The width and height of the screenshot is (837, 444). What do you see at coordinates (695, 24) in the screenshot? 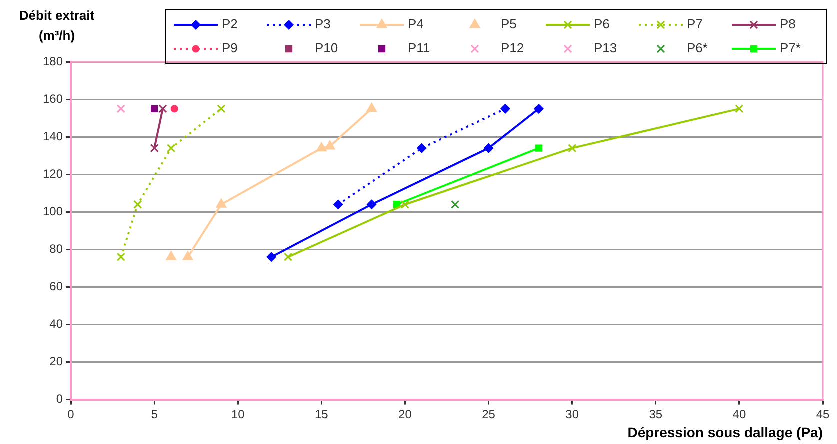
I see `legend-label: P7` at bounding box center [695, 24].